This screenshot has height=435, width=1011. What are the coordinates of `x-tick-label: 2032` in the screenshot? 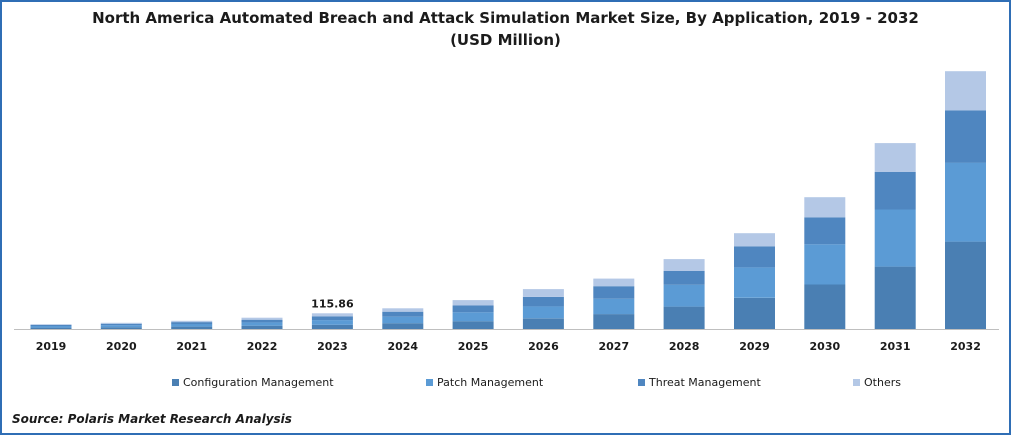 It's located at (965, 346).